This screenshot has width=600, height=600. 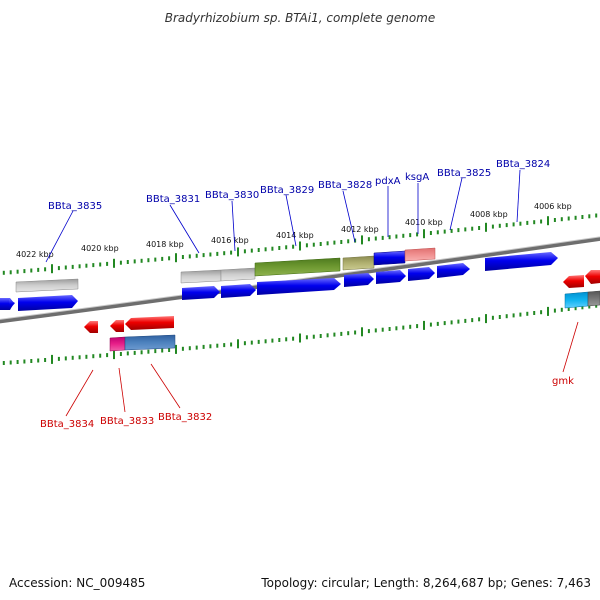 I want to click on gene-label-reverse: BBta_3832, so click(x=185, y=417).